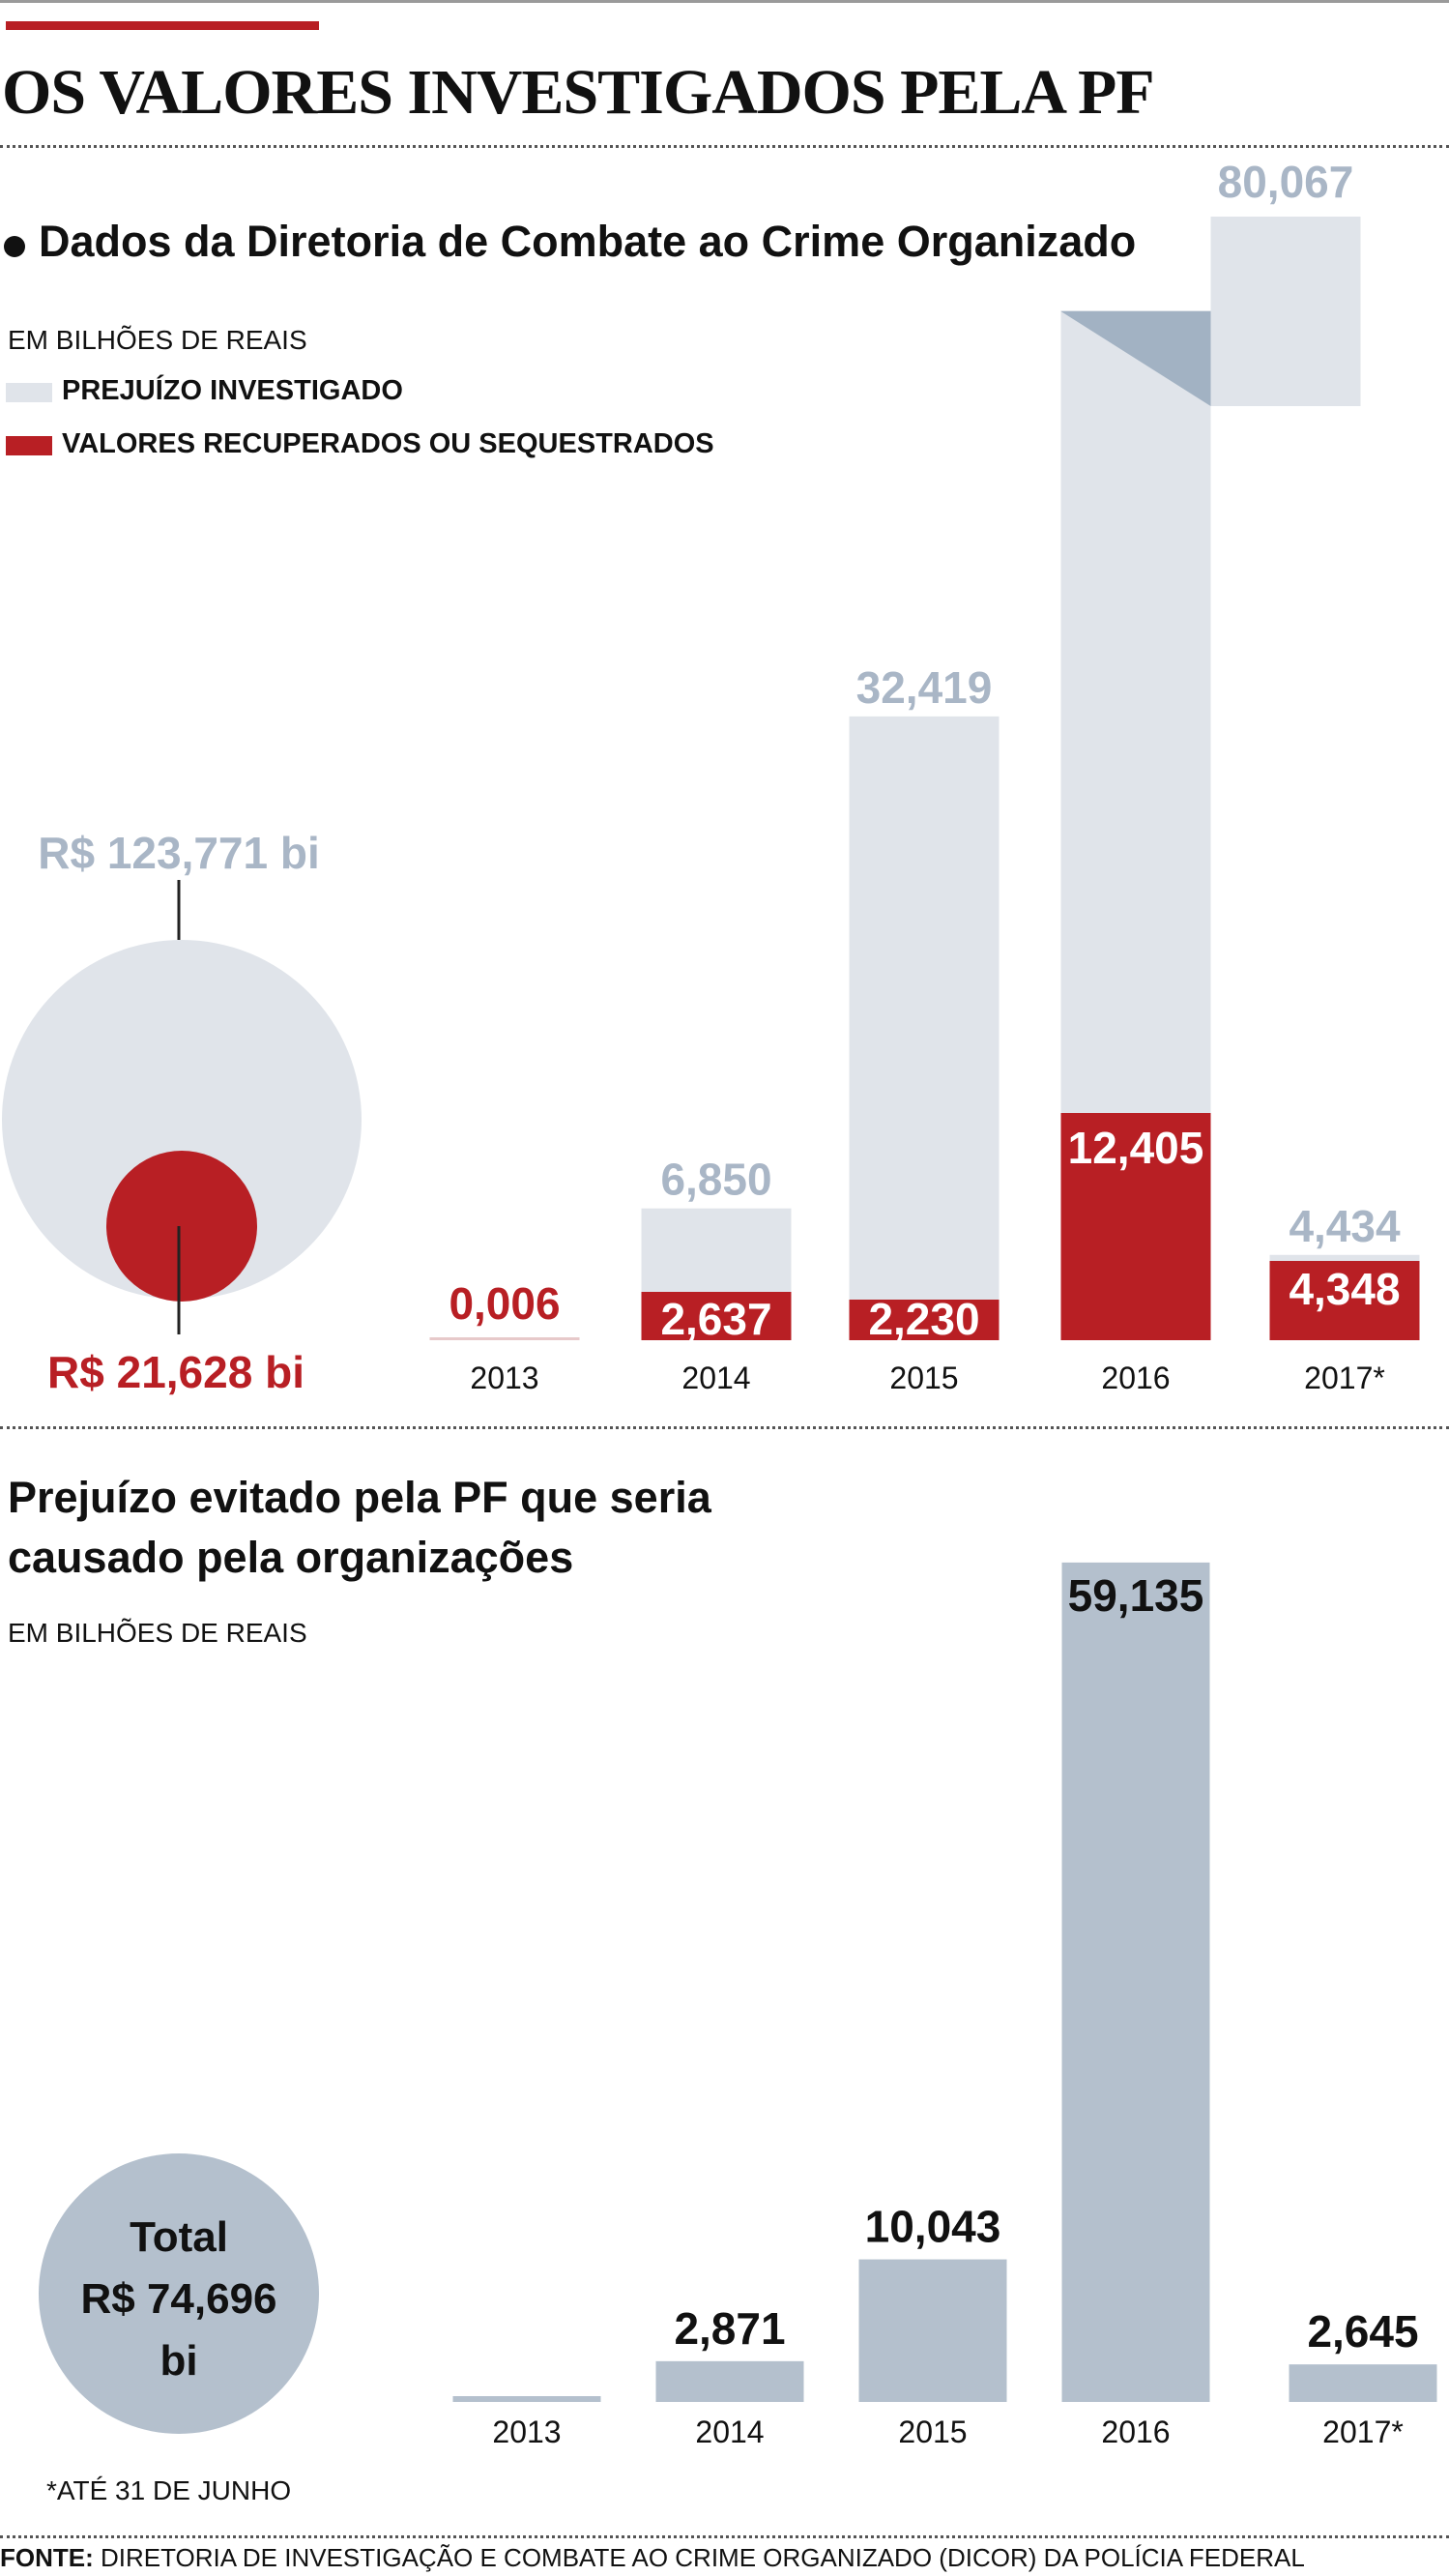  What do you see at coordinates (504, 1378) in the screenshot?
I see `x-tick-2013: 2013` at bounding box center [504, 1378].